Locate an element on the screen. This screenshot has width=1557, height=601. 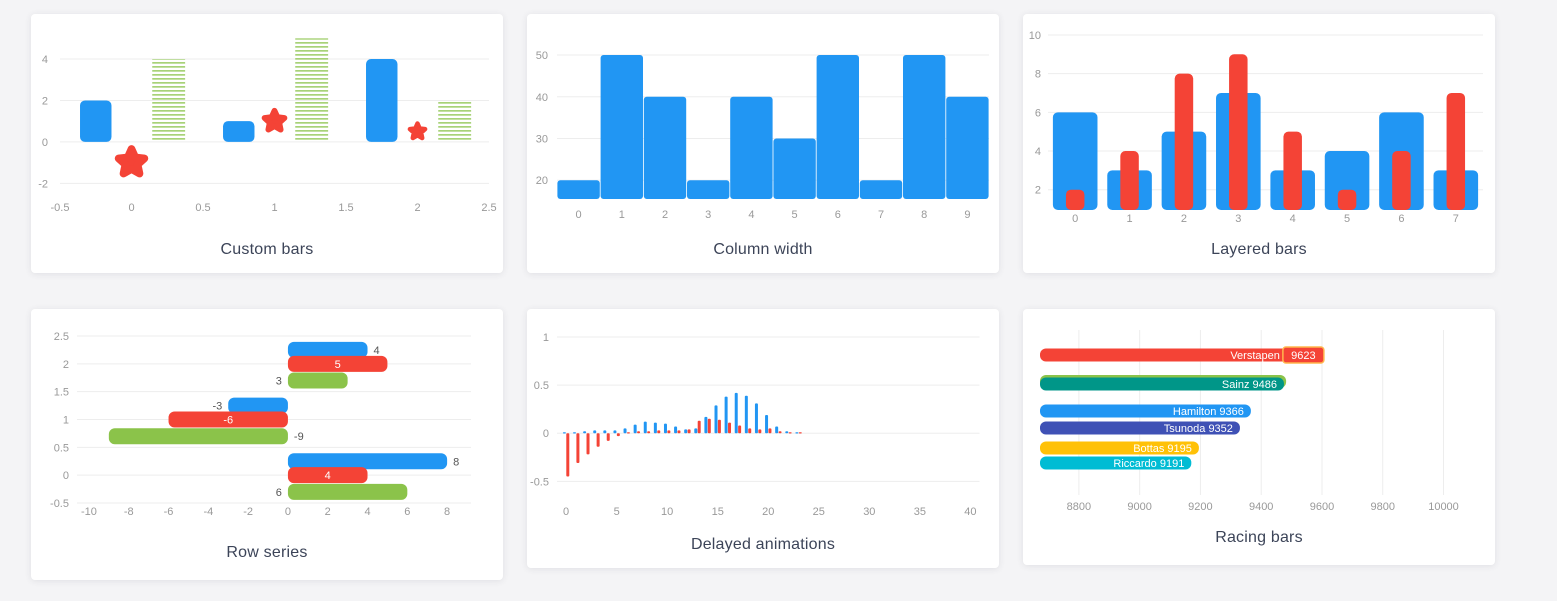
svg-text: -8 is located at coordinates (129, 512).